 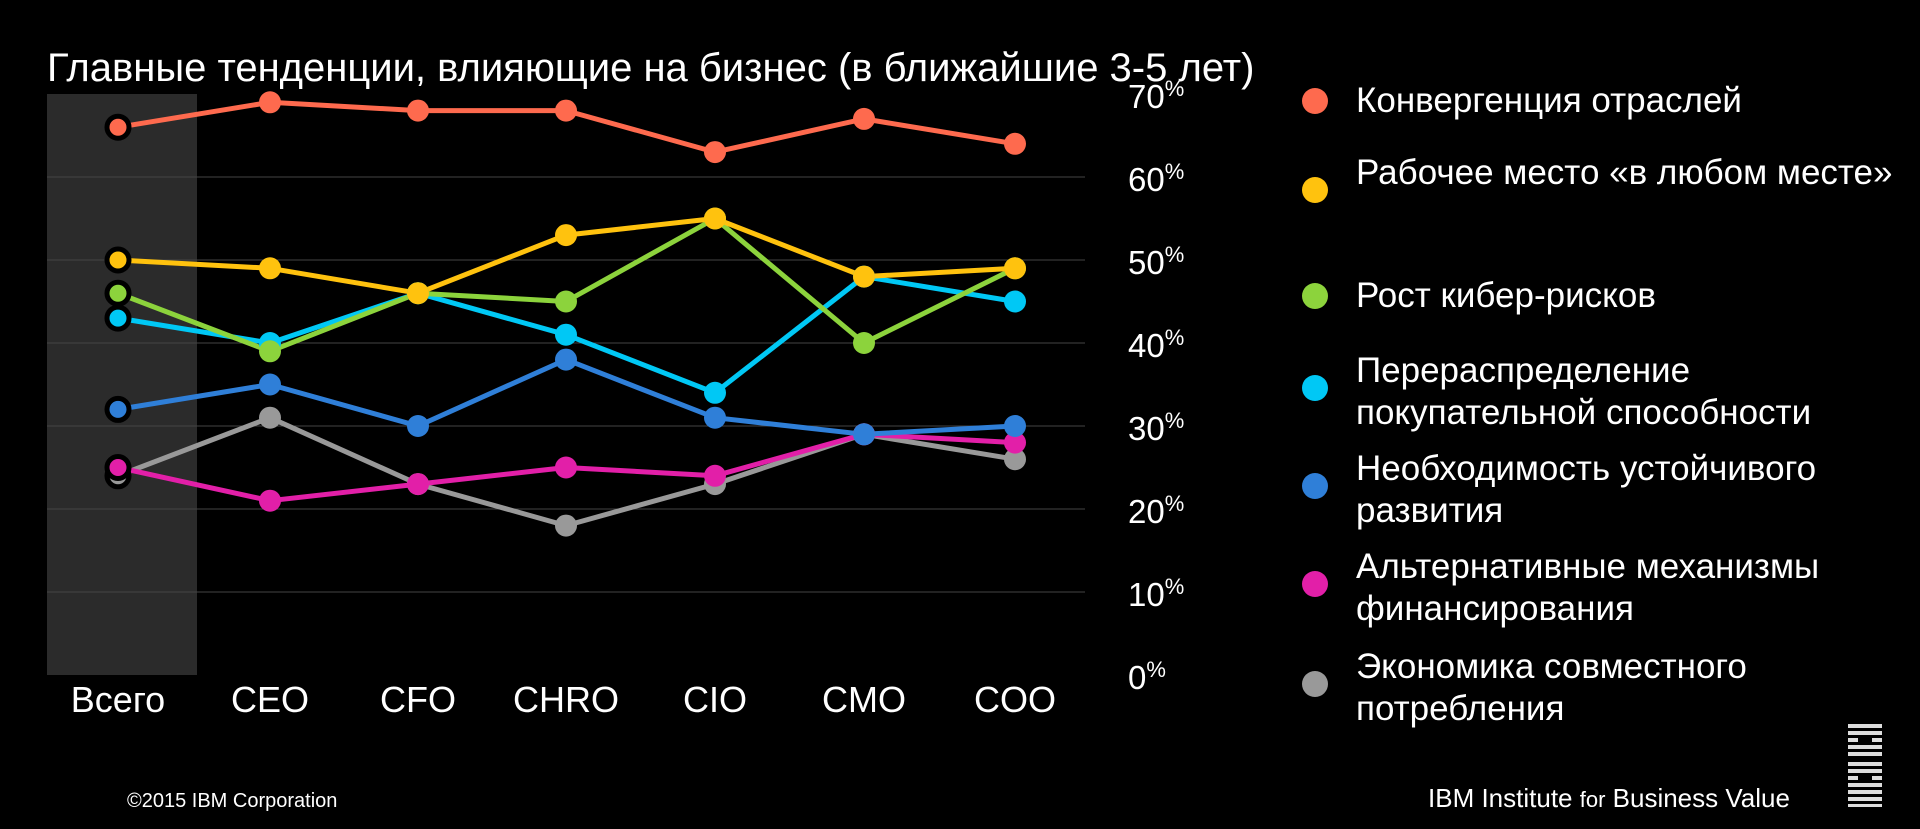 I want to click on y-tick-label: 50%, so click(x=1156, y=261).